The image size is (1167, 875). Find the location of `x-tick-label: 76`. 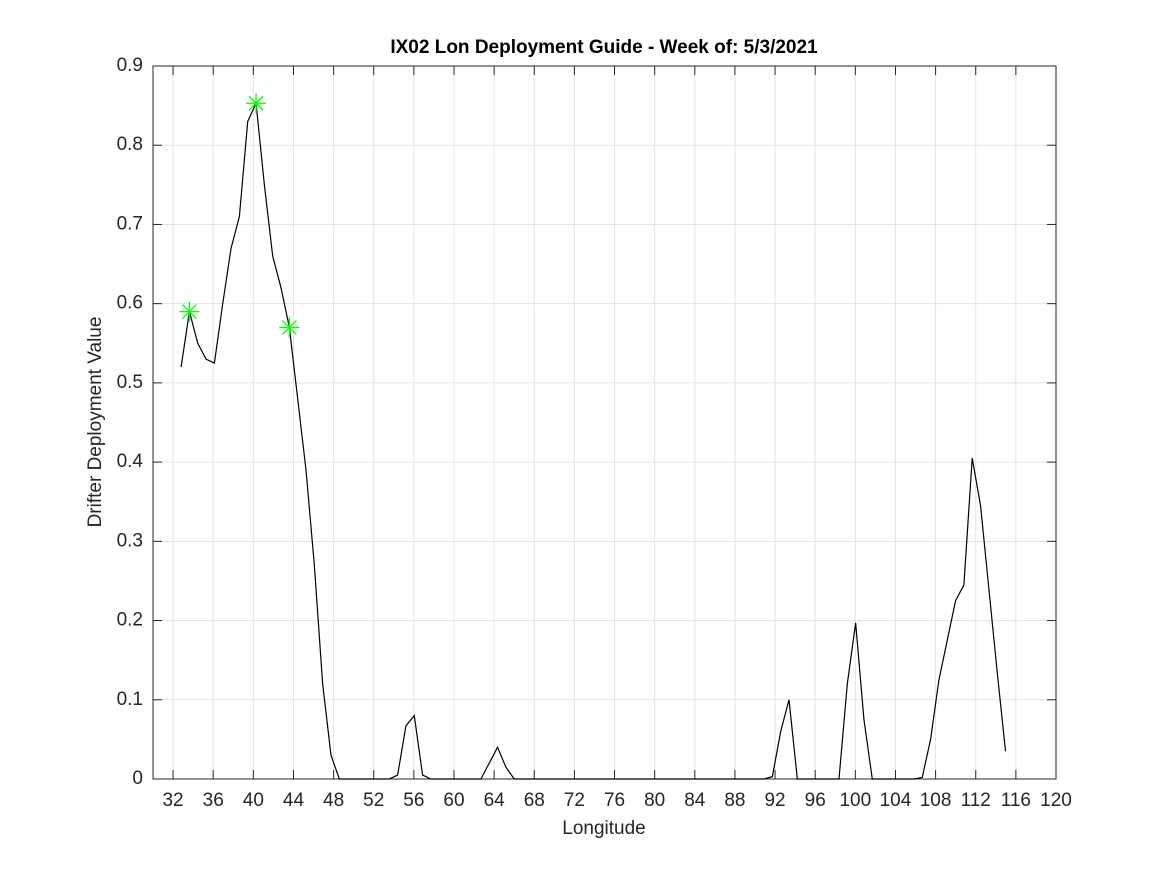

x-tick-label: 76 is located at coordinates (614, 800).